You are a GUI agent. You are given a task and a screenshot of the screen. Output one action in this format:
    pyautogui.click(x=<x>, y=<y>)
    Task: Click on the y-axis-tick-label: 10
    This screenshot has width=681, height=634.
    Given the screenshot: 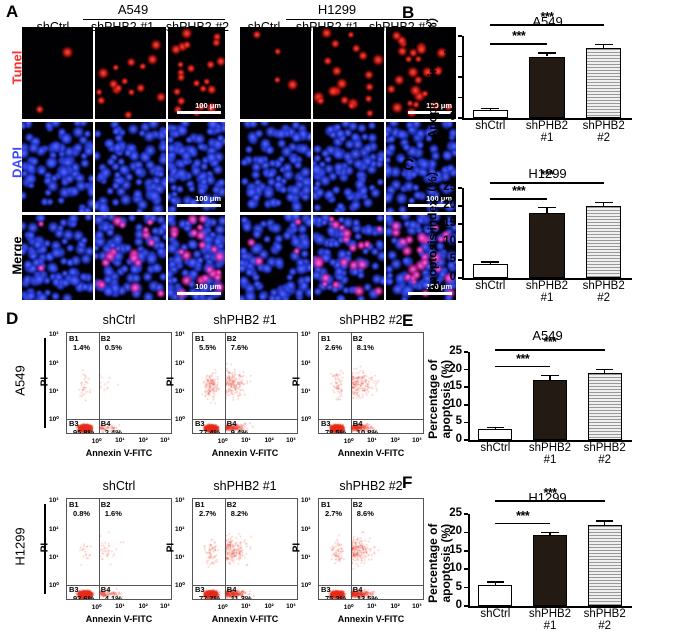 What is the action you would take?
    pyautogui.click(x=449, y=76)
    